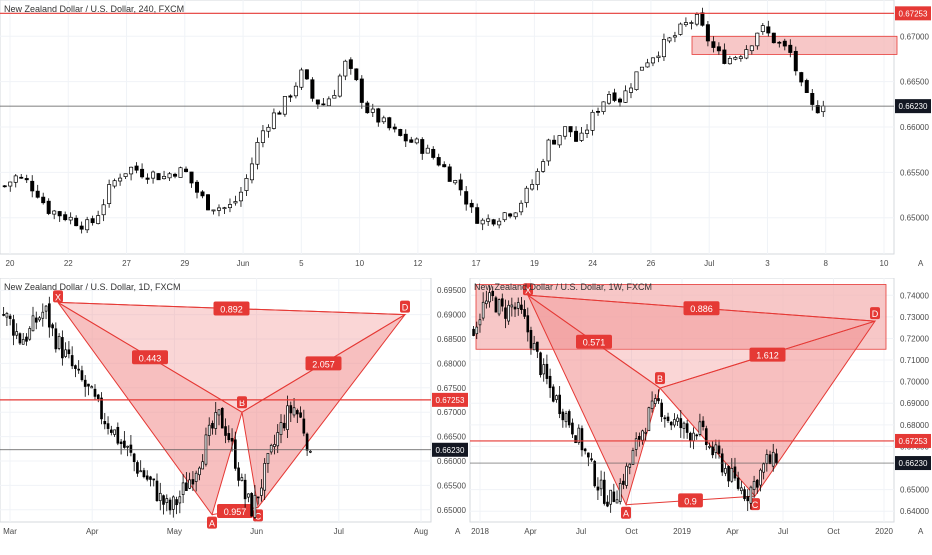 The width and height of the screenshot is (932, 555). Describe the element at coordinates (476, 263) in the screenshot. I see `x-tick-label: 17` at that location.